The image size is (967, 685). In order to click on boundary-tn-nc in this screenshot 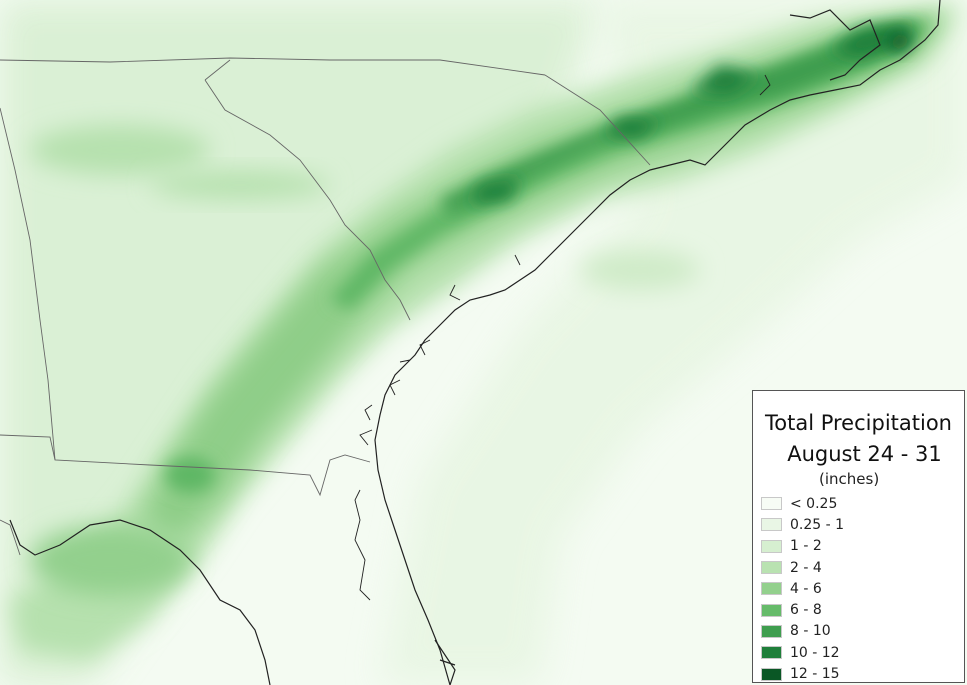, I will do `click(273, 66)`.